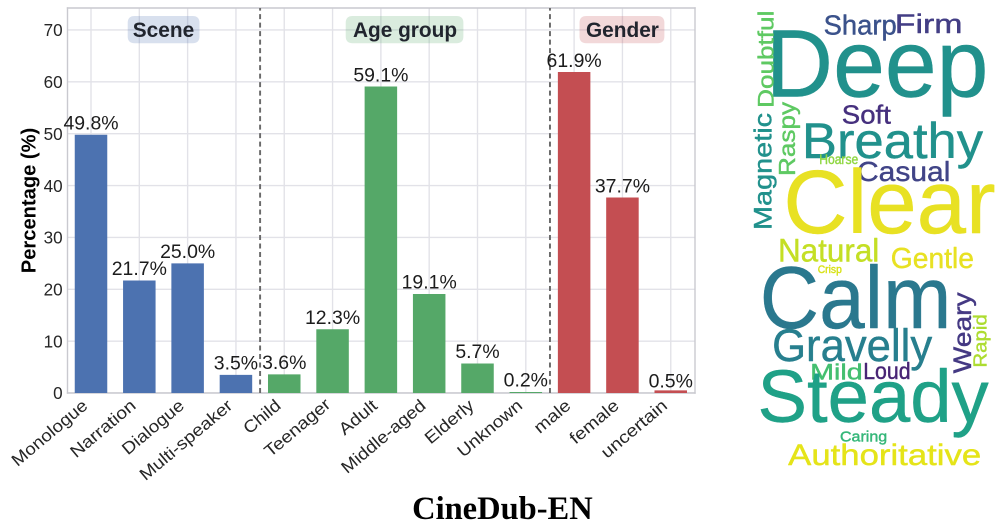 The image size is (1006, 528). Describe the element at coordinates (860, 24) in the screenshot. I see `svg-text: Sharp` at that location.